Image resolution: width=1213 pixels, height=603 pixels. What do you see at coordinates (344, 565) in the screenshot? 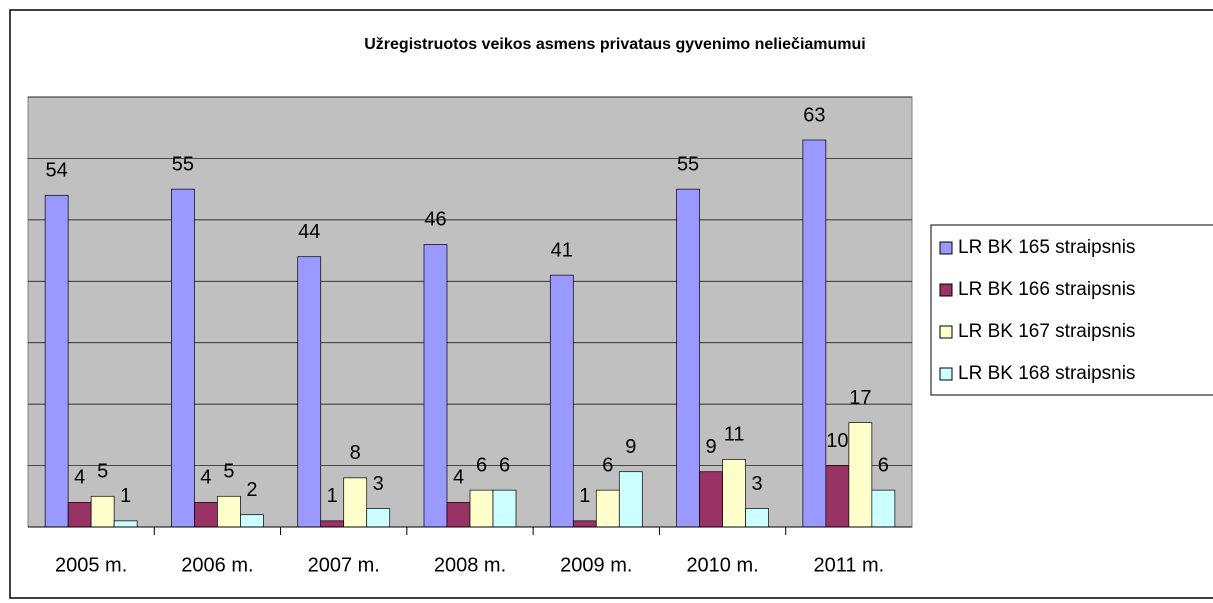
I see `x-tick-label: 2007 m.` at bounding box center [344, 565].